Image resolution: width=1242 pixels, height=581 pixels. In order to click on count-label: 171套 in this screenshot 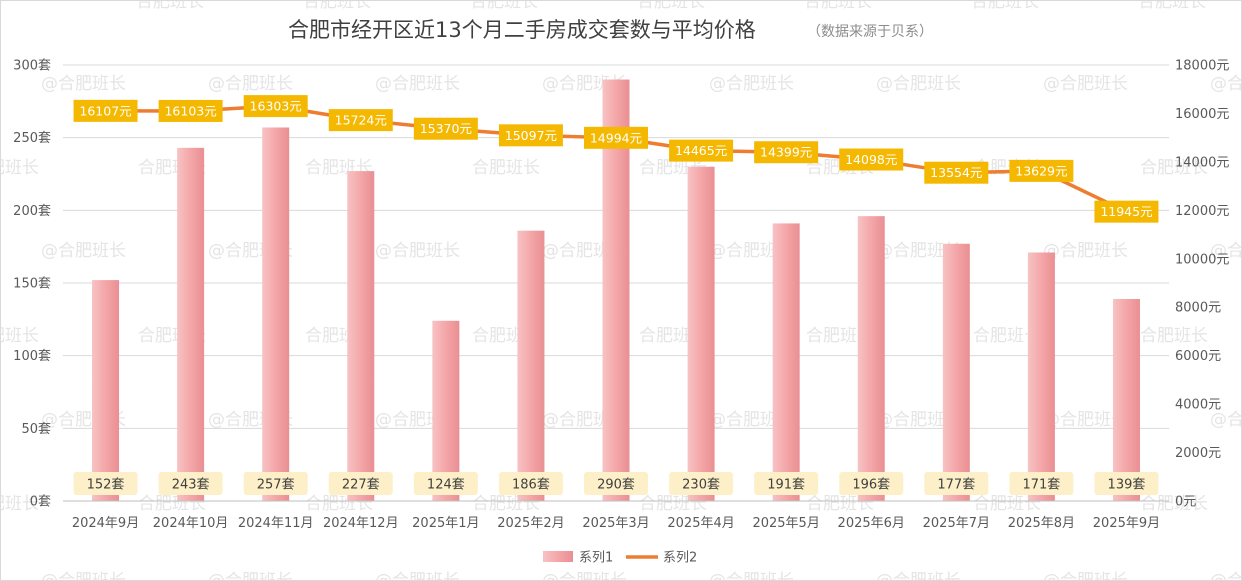, I will do `click(1041, 485)`.